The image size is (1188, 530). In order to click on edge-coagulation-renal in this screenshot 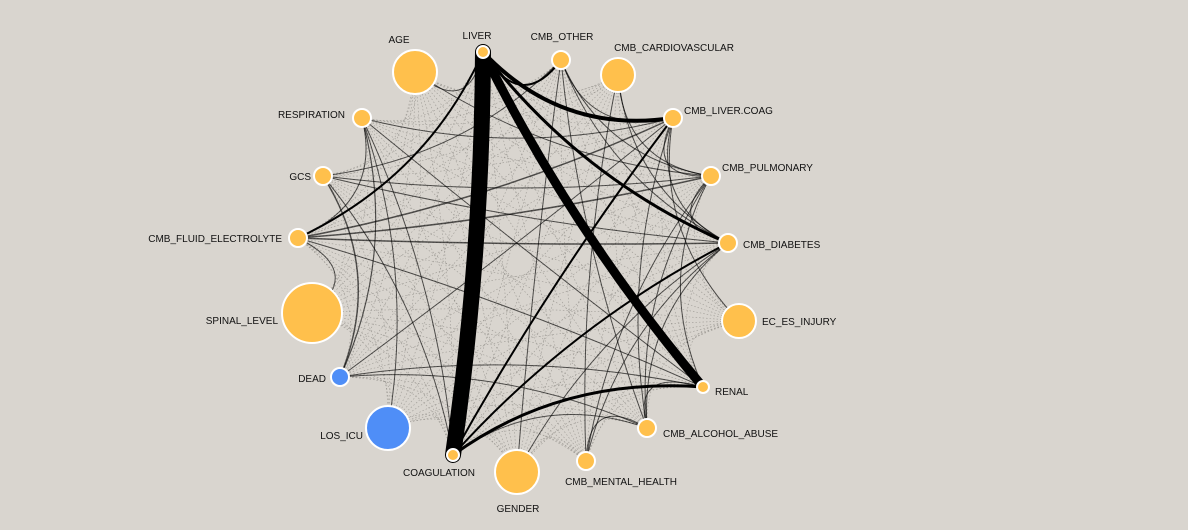, I will do `click(578, 420)`.